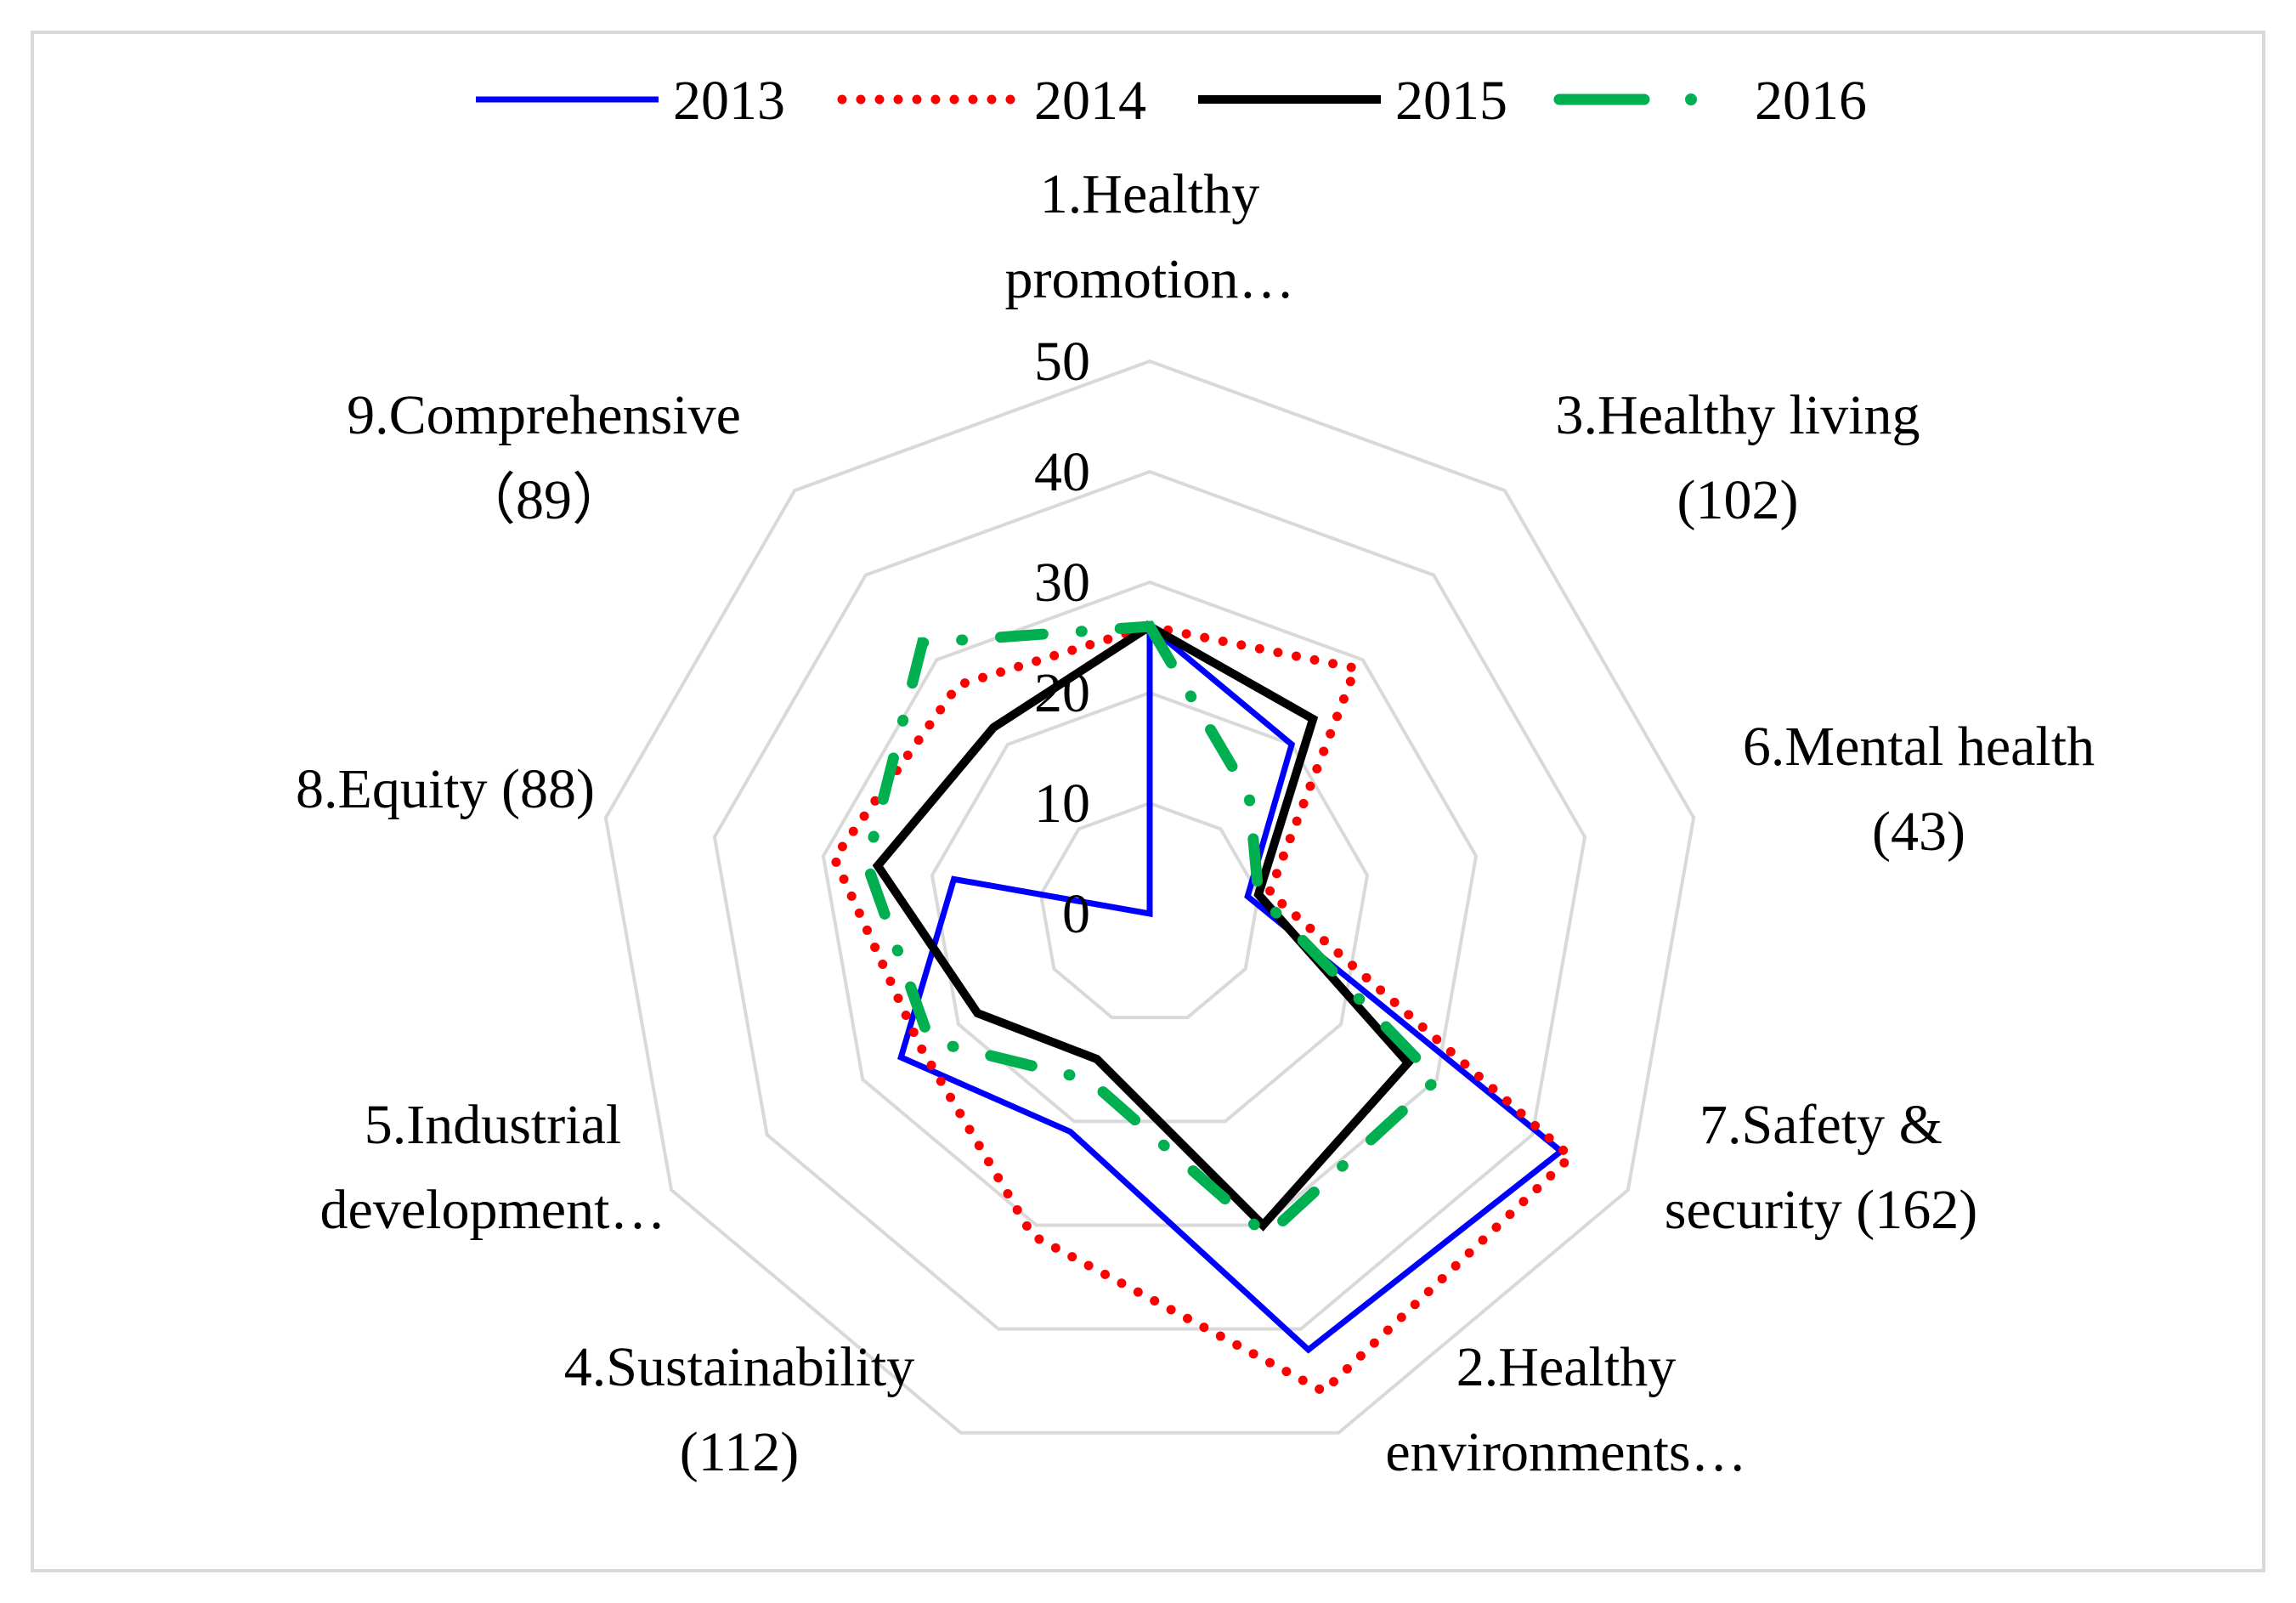  Describe the element at coordinates (992, 101) in the screenshot. I see `legend-item-2014: 2014` at that location.